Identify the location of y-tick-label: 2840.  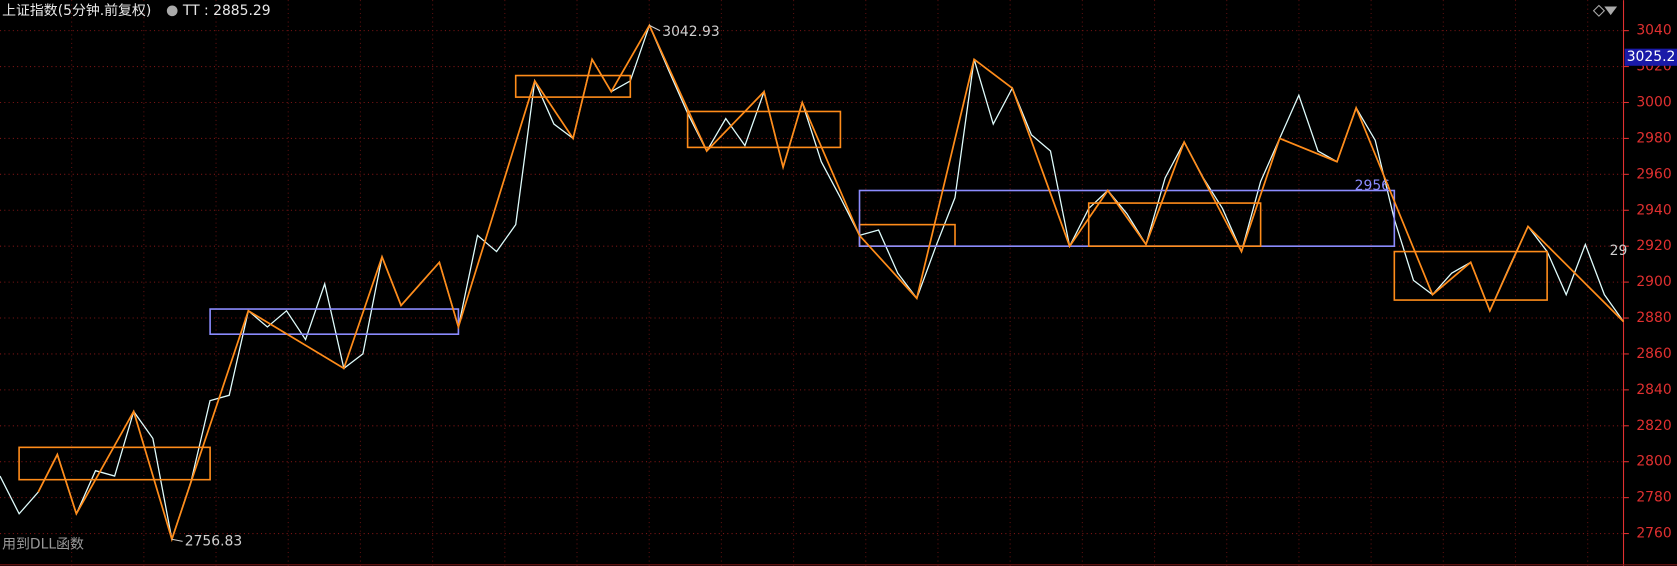
(1653, 390).